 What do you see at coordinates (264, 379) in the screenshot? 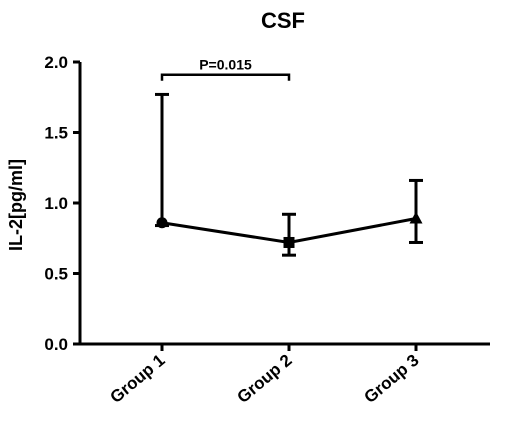
I see `x-tick-label: Group 2` at bounding box center [264, 379].